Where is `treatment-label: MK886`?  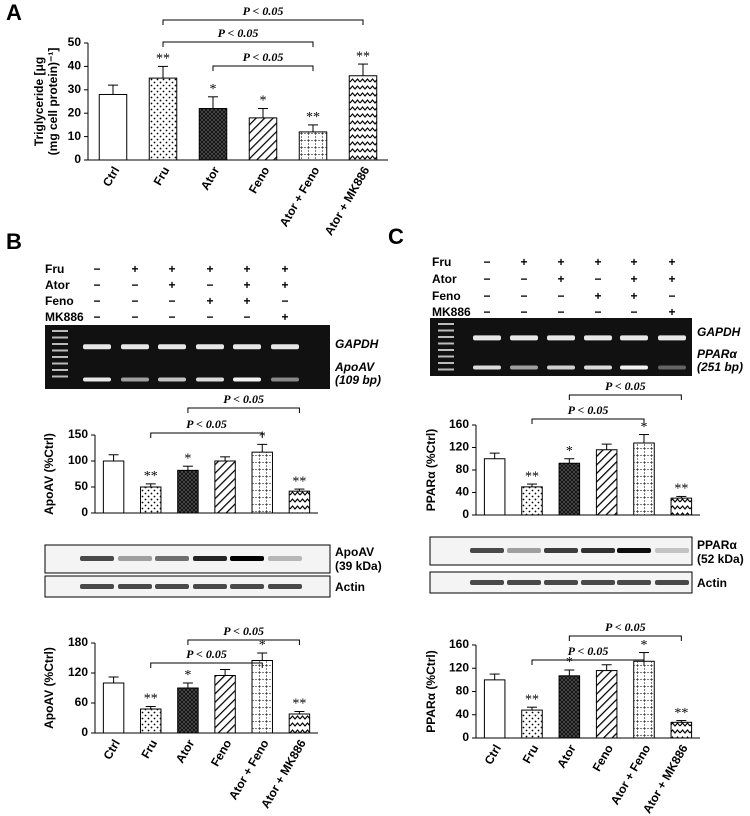
treatment-label: MK886 is located at coordinates (64, 317).